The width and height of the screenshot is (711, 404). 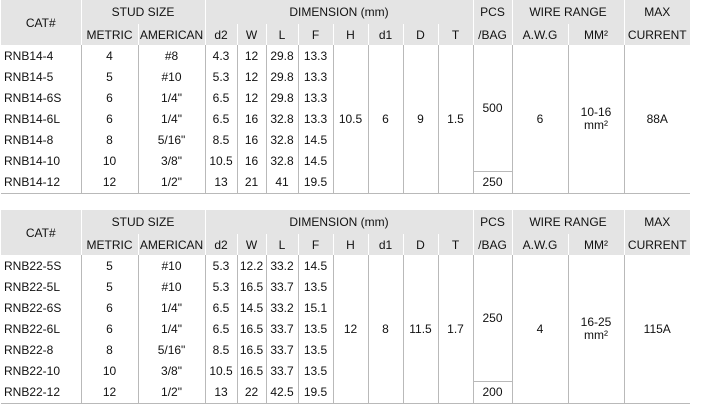 What do you see at coordinates (251, 392) in the screenshot?
I see `dim-w: 22` at bounding box center [251, 392].